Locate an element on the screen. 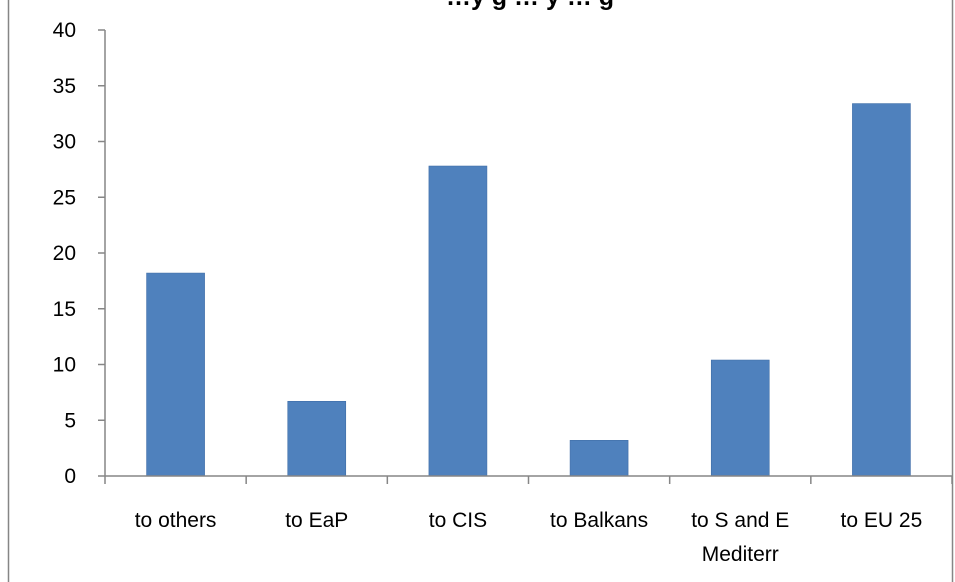 This screenshot has height=582, width=955. x-tick-label: to S and E Mediterr is located at coordinates (740, 537).